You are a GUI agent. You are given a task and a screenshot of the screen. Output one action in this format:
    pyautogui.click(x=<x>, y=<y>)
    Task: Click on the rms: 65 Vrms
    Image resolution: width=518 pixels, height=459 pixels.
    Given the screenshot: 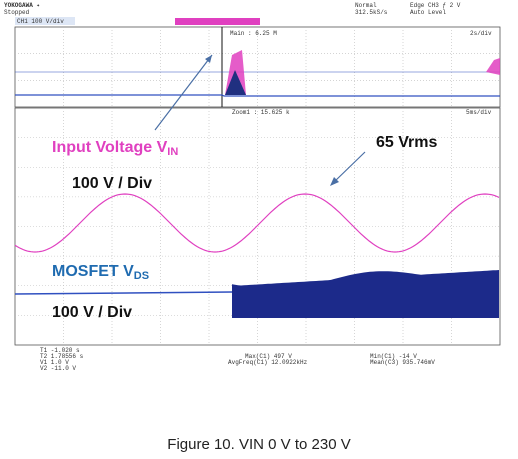 What is the action you would take?
    pyautogui.click(x=406, y=142)
    